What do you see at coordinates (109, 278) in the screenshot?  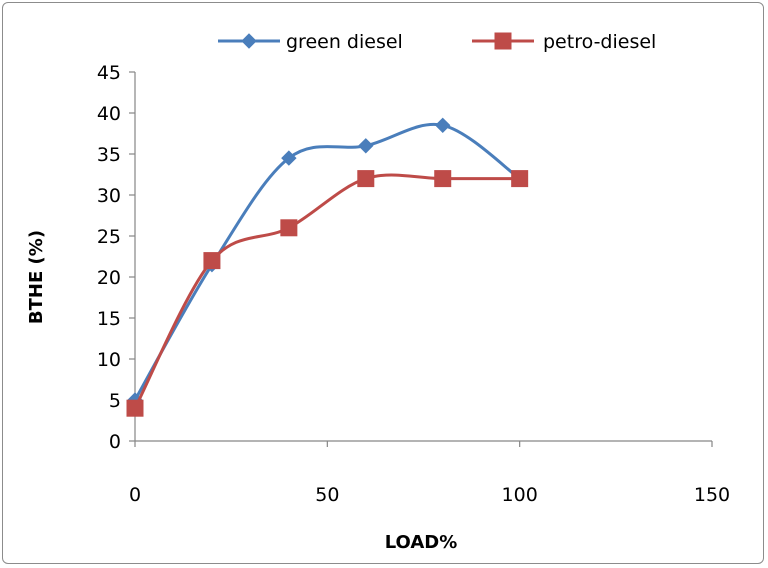 I see `y-tick-label: 20` at bounding box center [109, 278].